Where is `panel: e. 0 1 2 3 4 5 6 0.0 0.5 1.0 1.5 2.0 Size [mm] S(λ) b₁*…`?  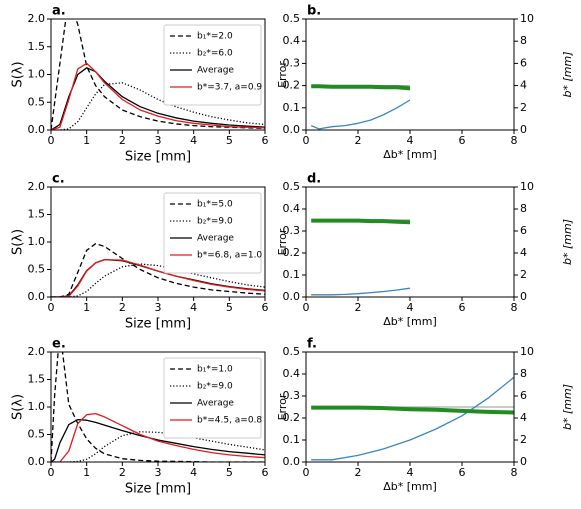
panel: e. 0 1 2 3 4 5 6 0.0 0.5 1.0 1.5 2.0 Size [mm] S(λ) b₁*… is located at coordinates (140, 417).